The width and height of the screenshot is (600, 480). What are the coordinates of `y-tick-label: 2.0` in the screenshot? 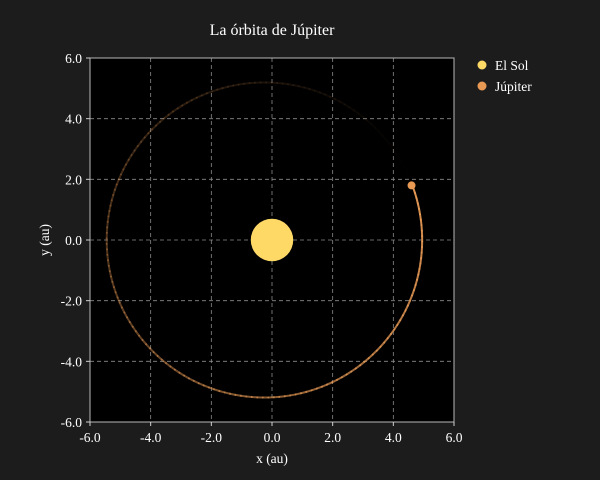 It's located at (73, 179).